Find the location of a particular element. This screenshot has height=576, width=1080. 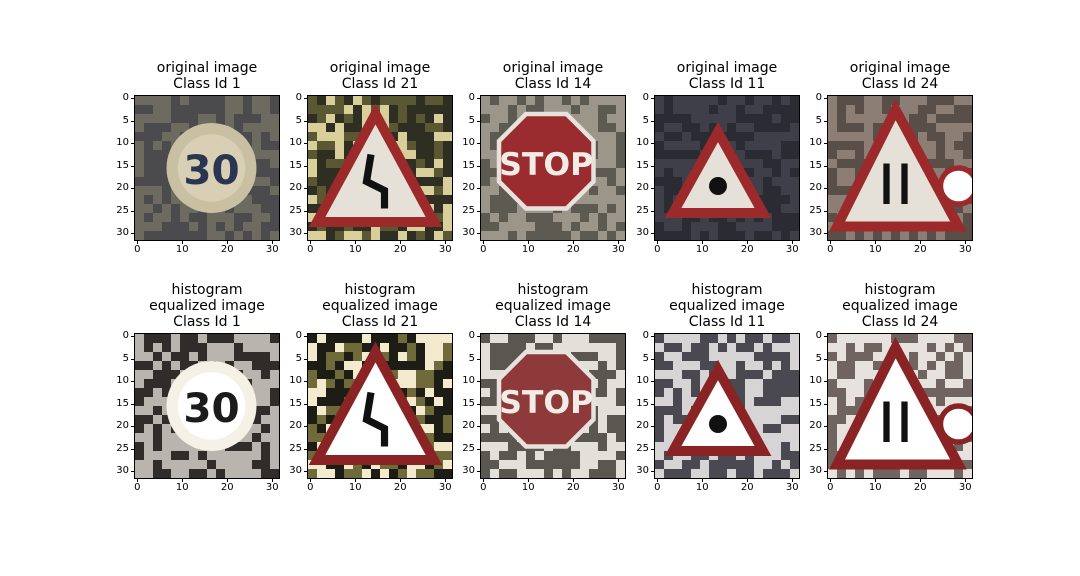

y-tick-label: 20 is located at coordinates (642, 426).